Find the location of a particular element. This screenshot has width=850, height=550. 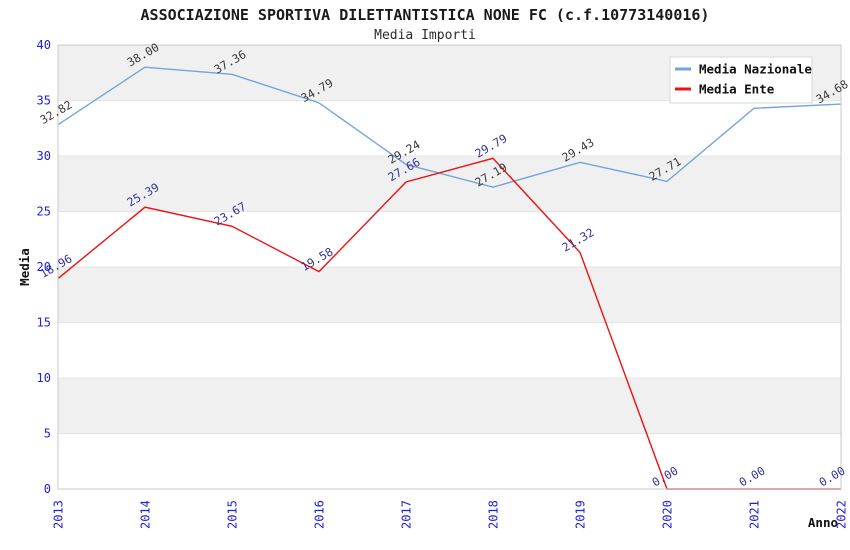

x-tick-label: 2014 is located at coordinates (146, 514).